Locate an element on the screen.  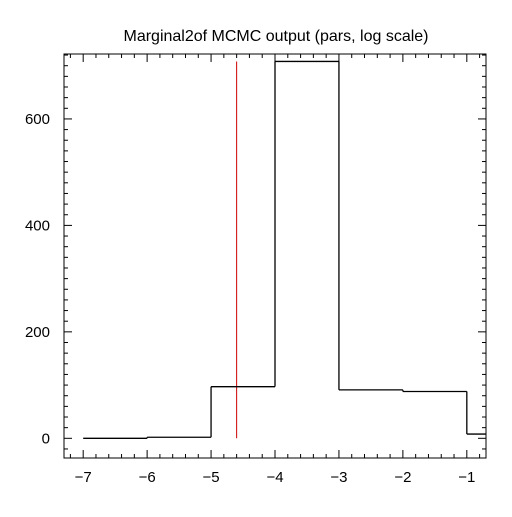
x-tick-label: −1 is located at coordinates (466, 477).